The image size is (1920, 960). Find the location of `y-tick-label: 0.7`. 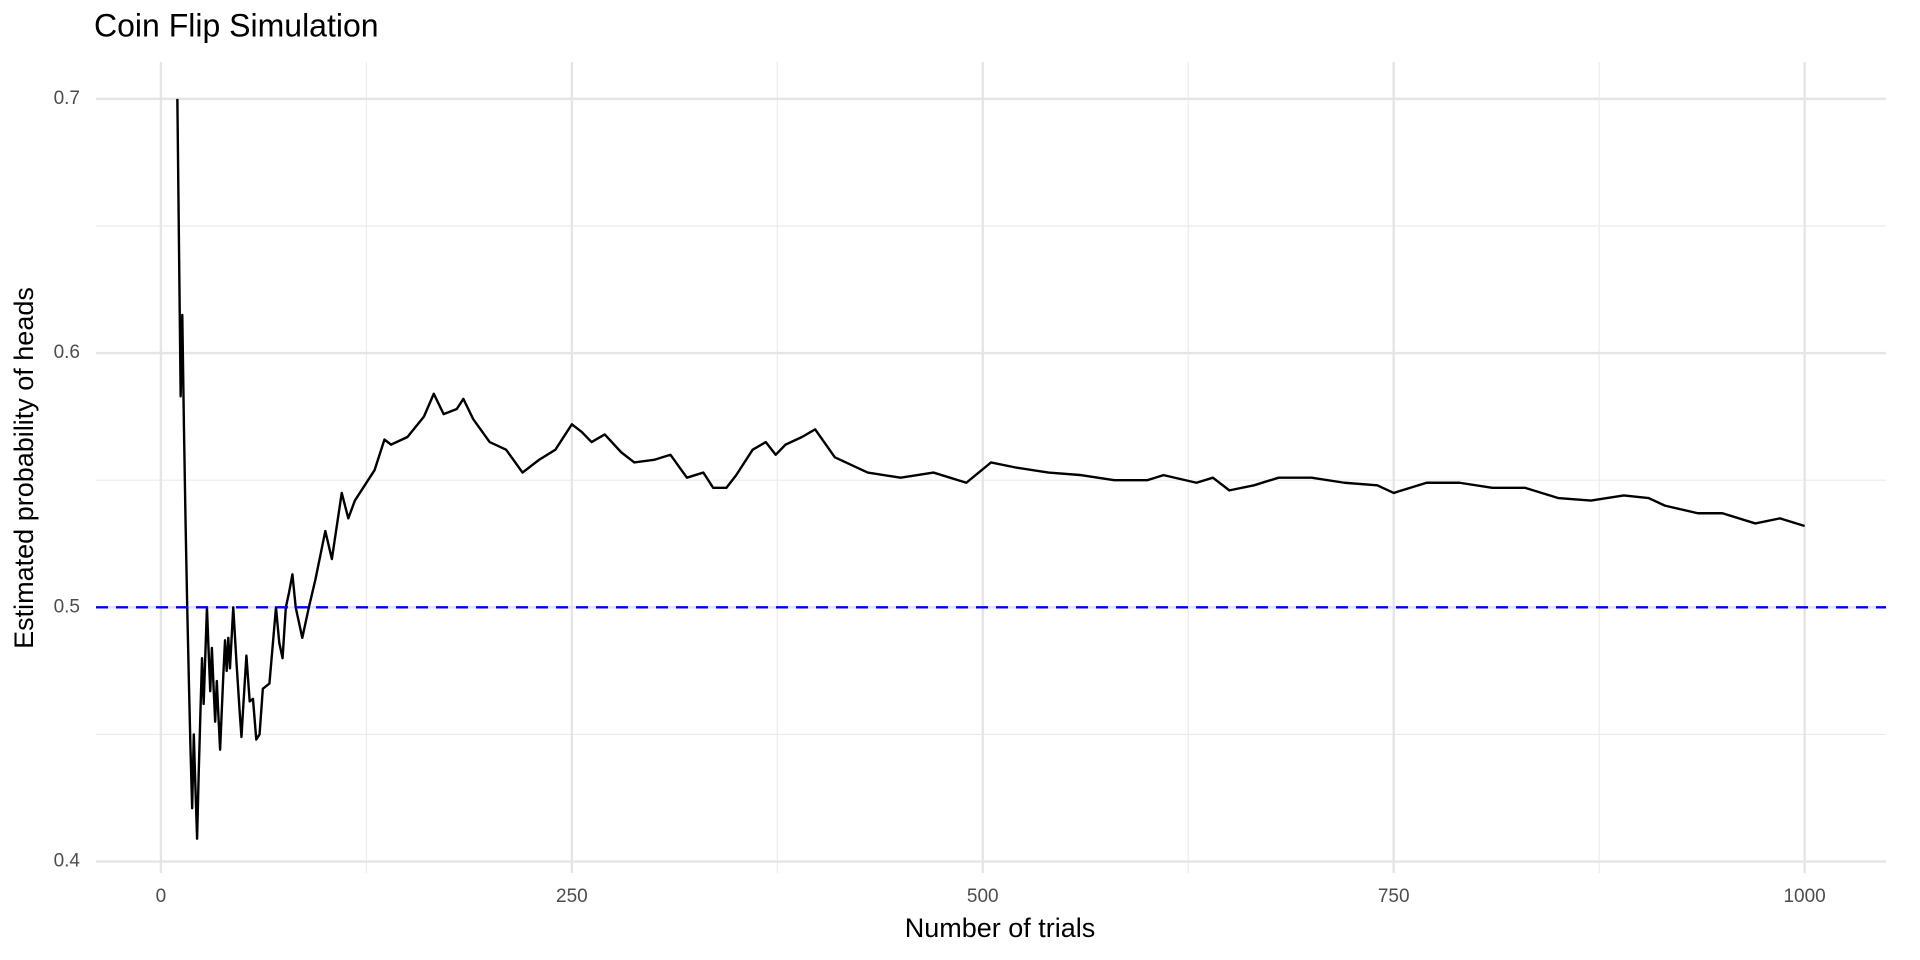

y-tick-label: 0.7 is located at coordinates (67, 98).